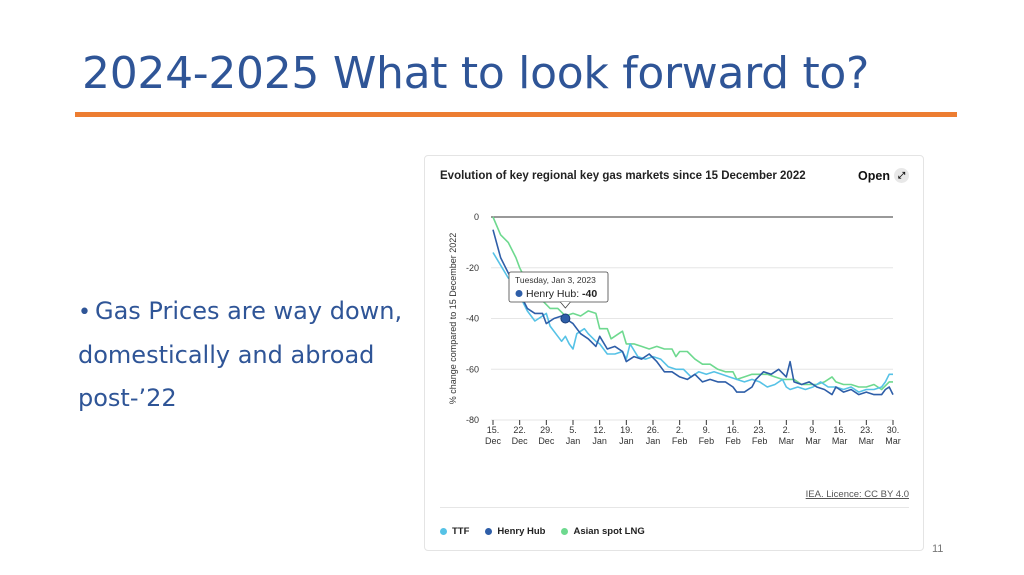  What do you see at coordinates (519, 293) in the screenshot?
I see `tooltip-series-dot` at bounding box center [519, 293].